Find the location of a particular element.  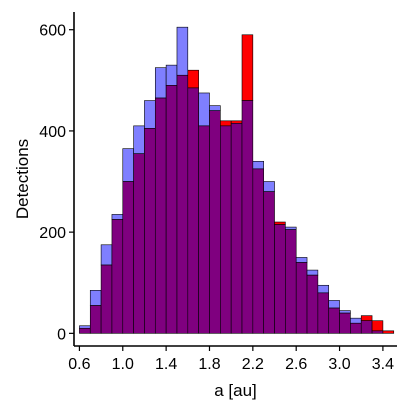

y-axis-title: Detections is located at coordinates (22, 179).